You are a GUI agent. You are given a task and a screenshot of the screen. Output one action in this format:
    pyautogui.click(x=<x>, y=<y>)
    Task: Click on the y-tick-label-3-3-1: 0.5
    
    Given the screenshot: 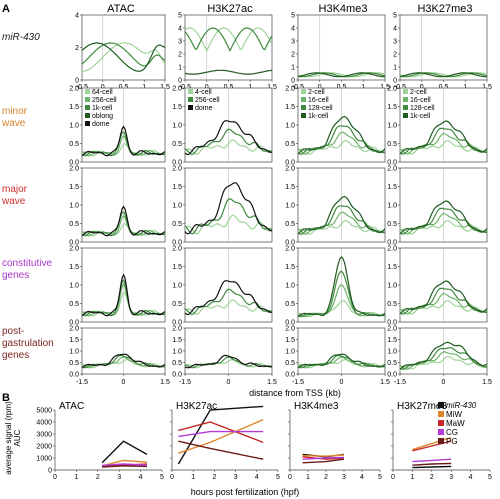 What is the action you would take?
    pyautogui.click(x=392, y=304)
    